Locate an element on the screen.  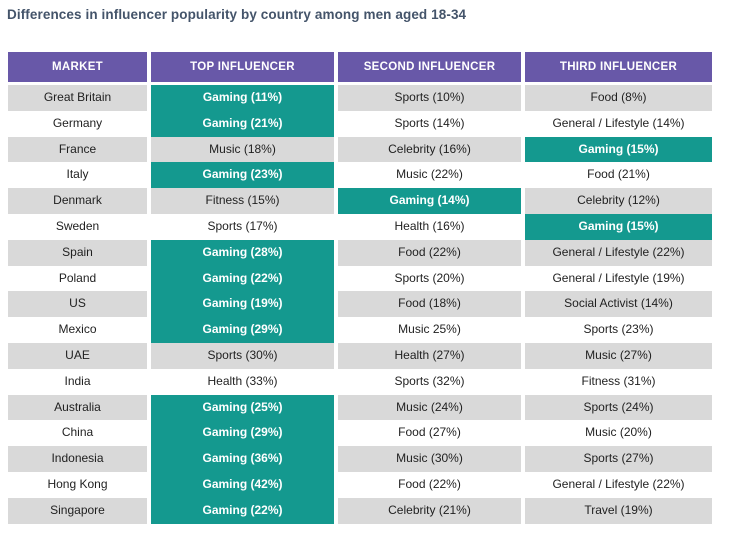
market-cell: UAE is located at coordinates (77, 355).